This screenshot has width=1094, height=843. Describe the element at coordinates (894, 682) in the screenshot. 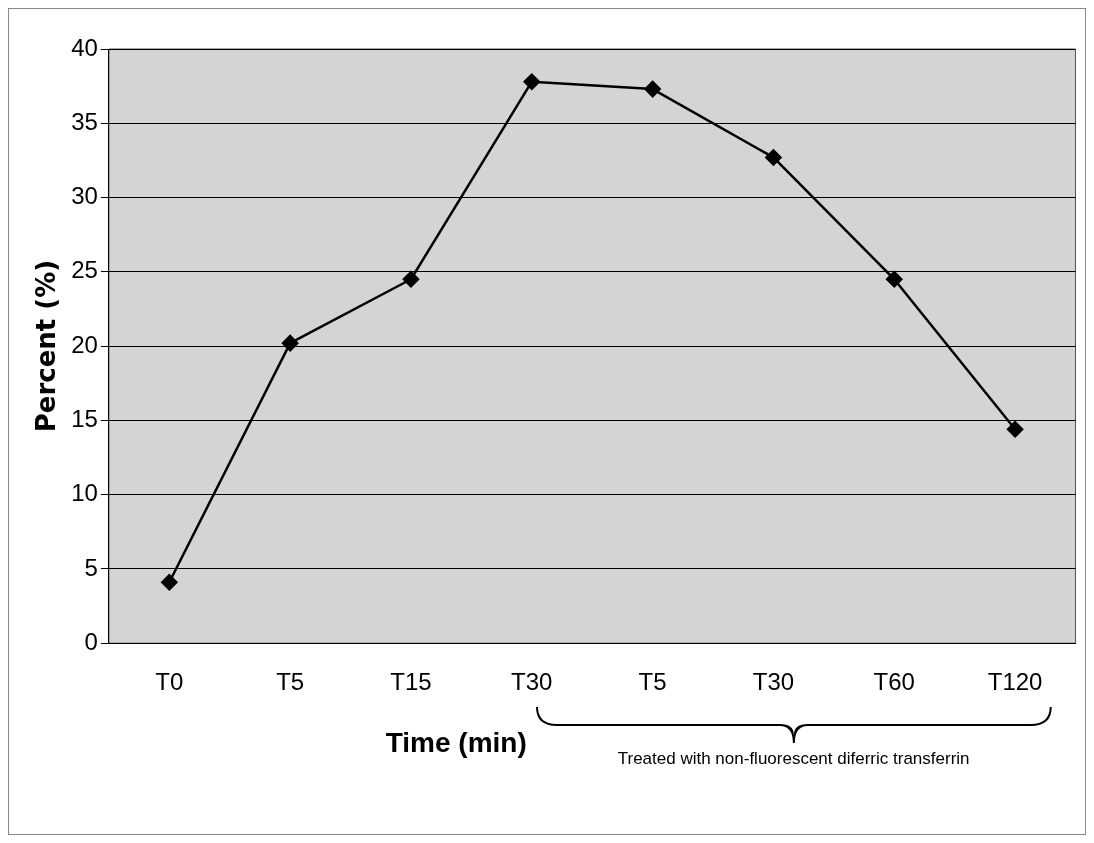

I see `x-tick-label: T60` at that location.